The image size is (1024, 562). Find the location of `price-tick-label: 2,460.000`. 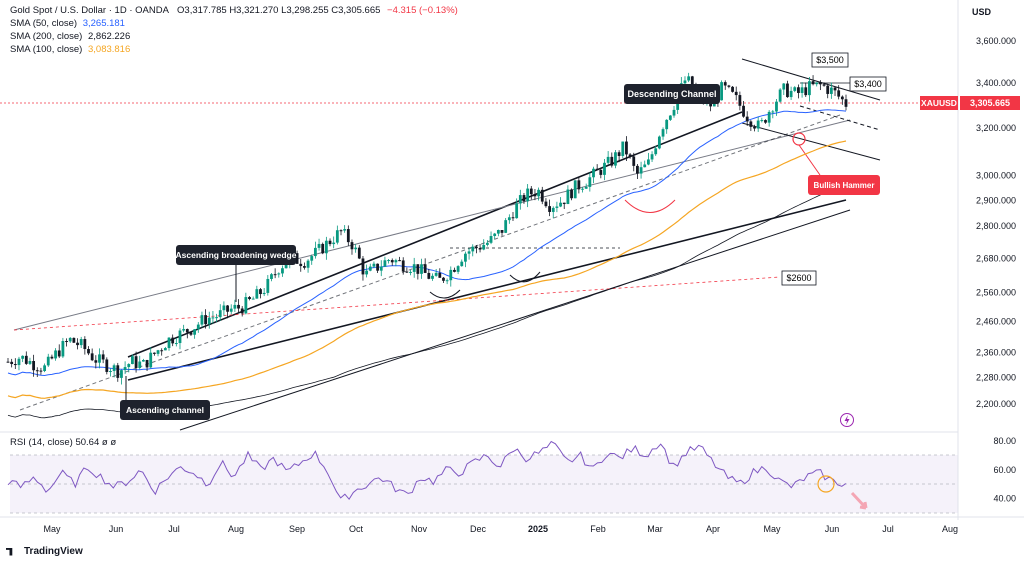

price-tick-label: 2,460.000 is located at coordinates (996, 322).